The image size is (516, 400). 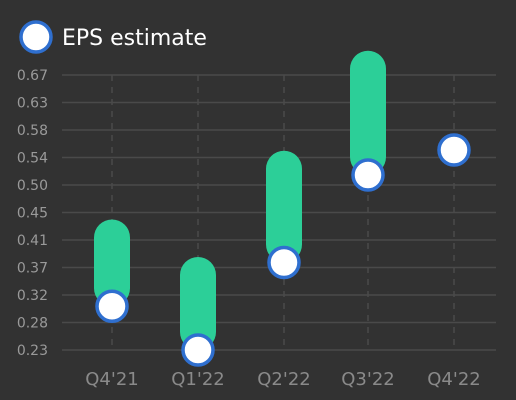 I want to click on x-tick-label: Q4'21, so click(x=111, y=379).